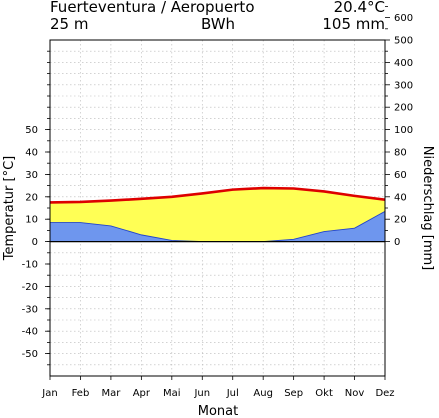 The height and width of the screenshot is (418, 439). I want to click on y-axis-left-label: Temperatur [°C], so click(9, 209).